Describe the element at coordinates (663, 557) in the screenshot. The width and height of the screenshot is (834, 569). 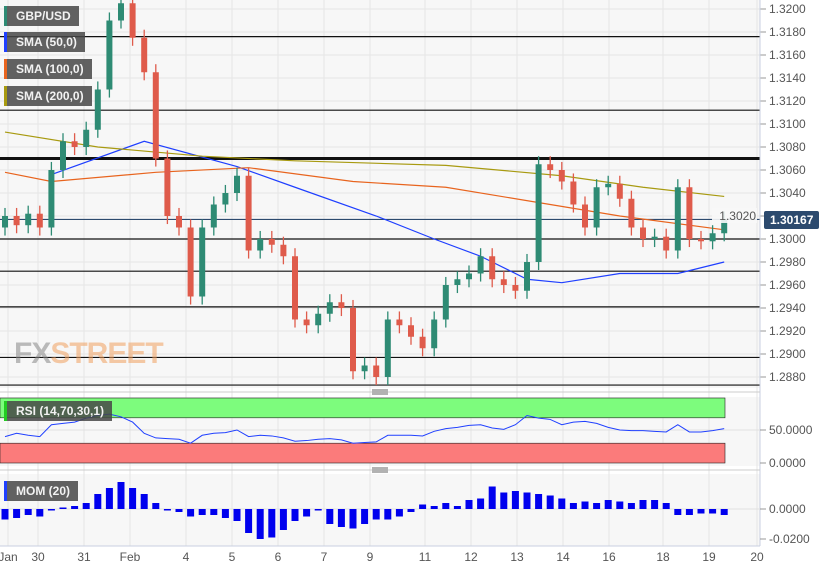
I see `x-tick-label: 18` at that location.